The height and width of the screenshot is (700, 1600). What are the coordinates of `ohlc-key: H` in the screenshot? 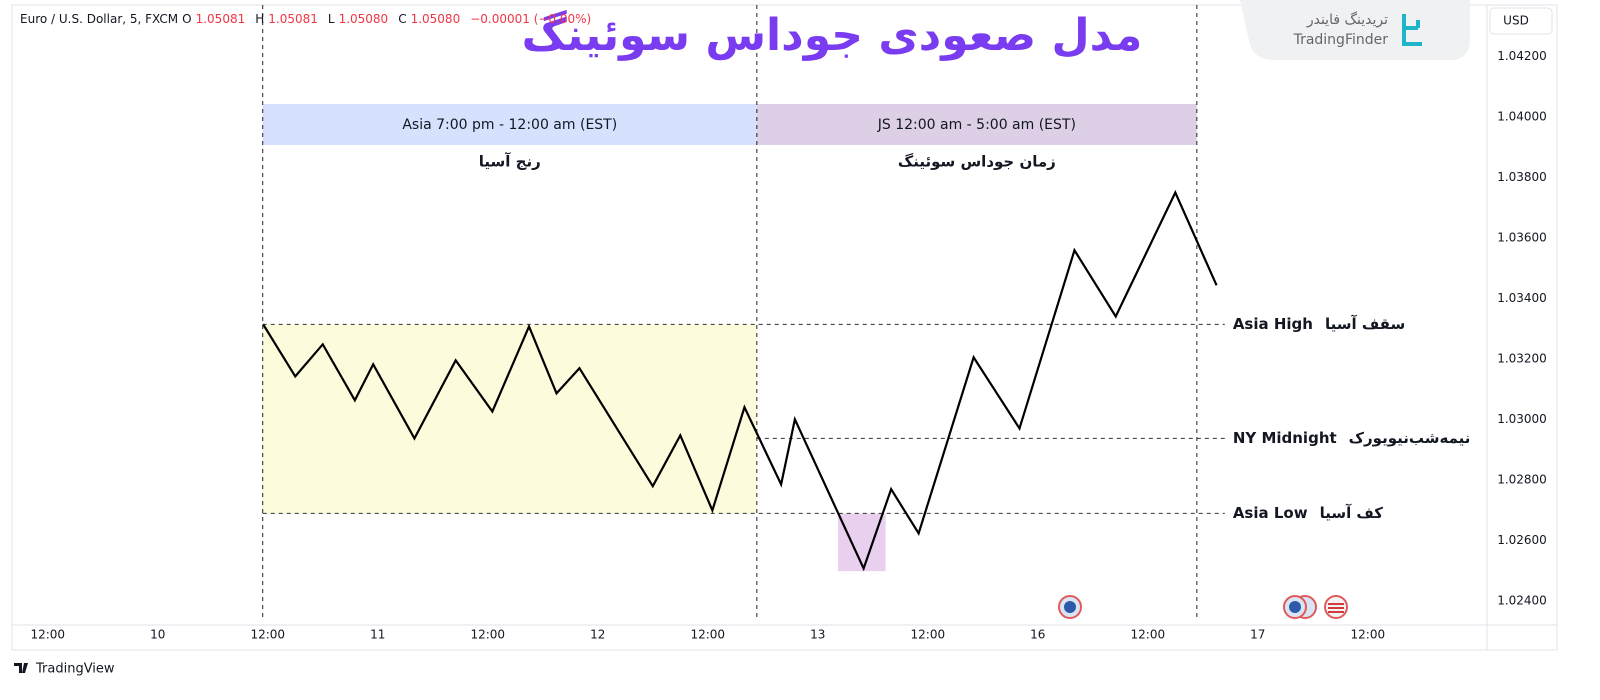 It's located at (260, 19).